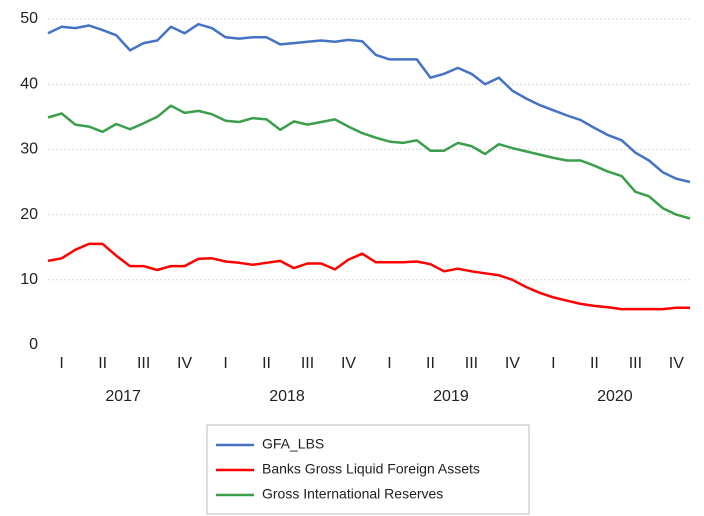  Describe the element at coordinates (368, 276) in the screenshot. I see `series-line` at that location.